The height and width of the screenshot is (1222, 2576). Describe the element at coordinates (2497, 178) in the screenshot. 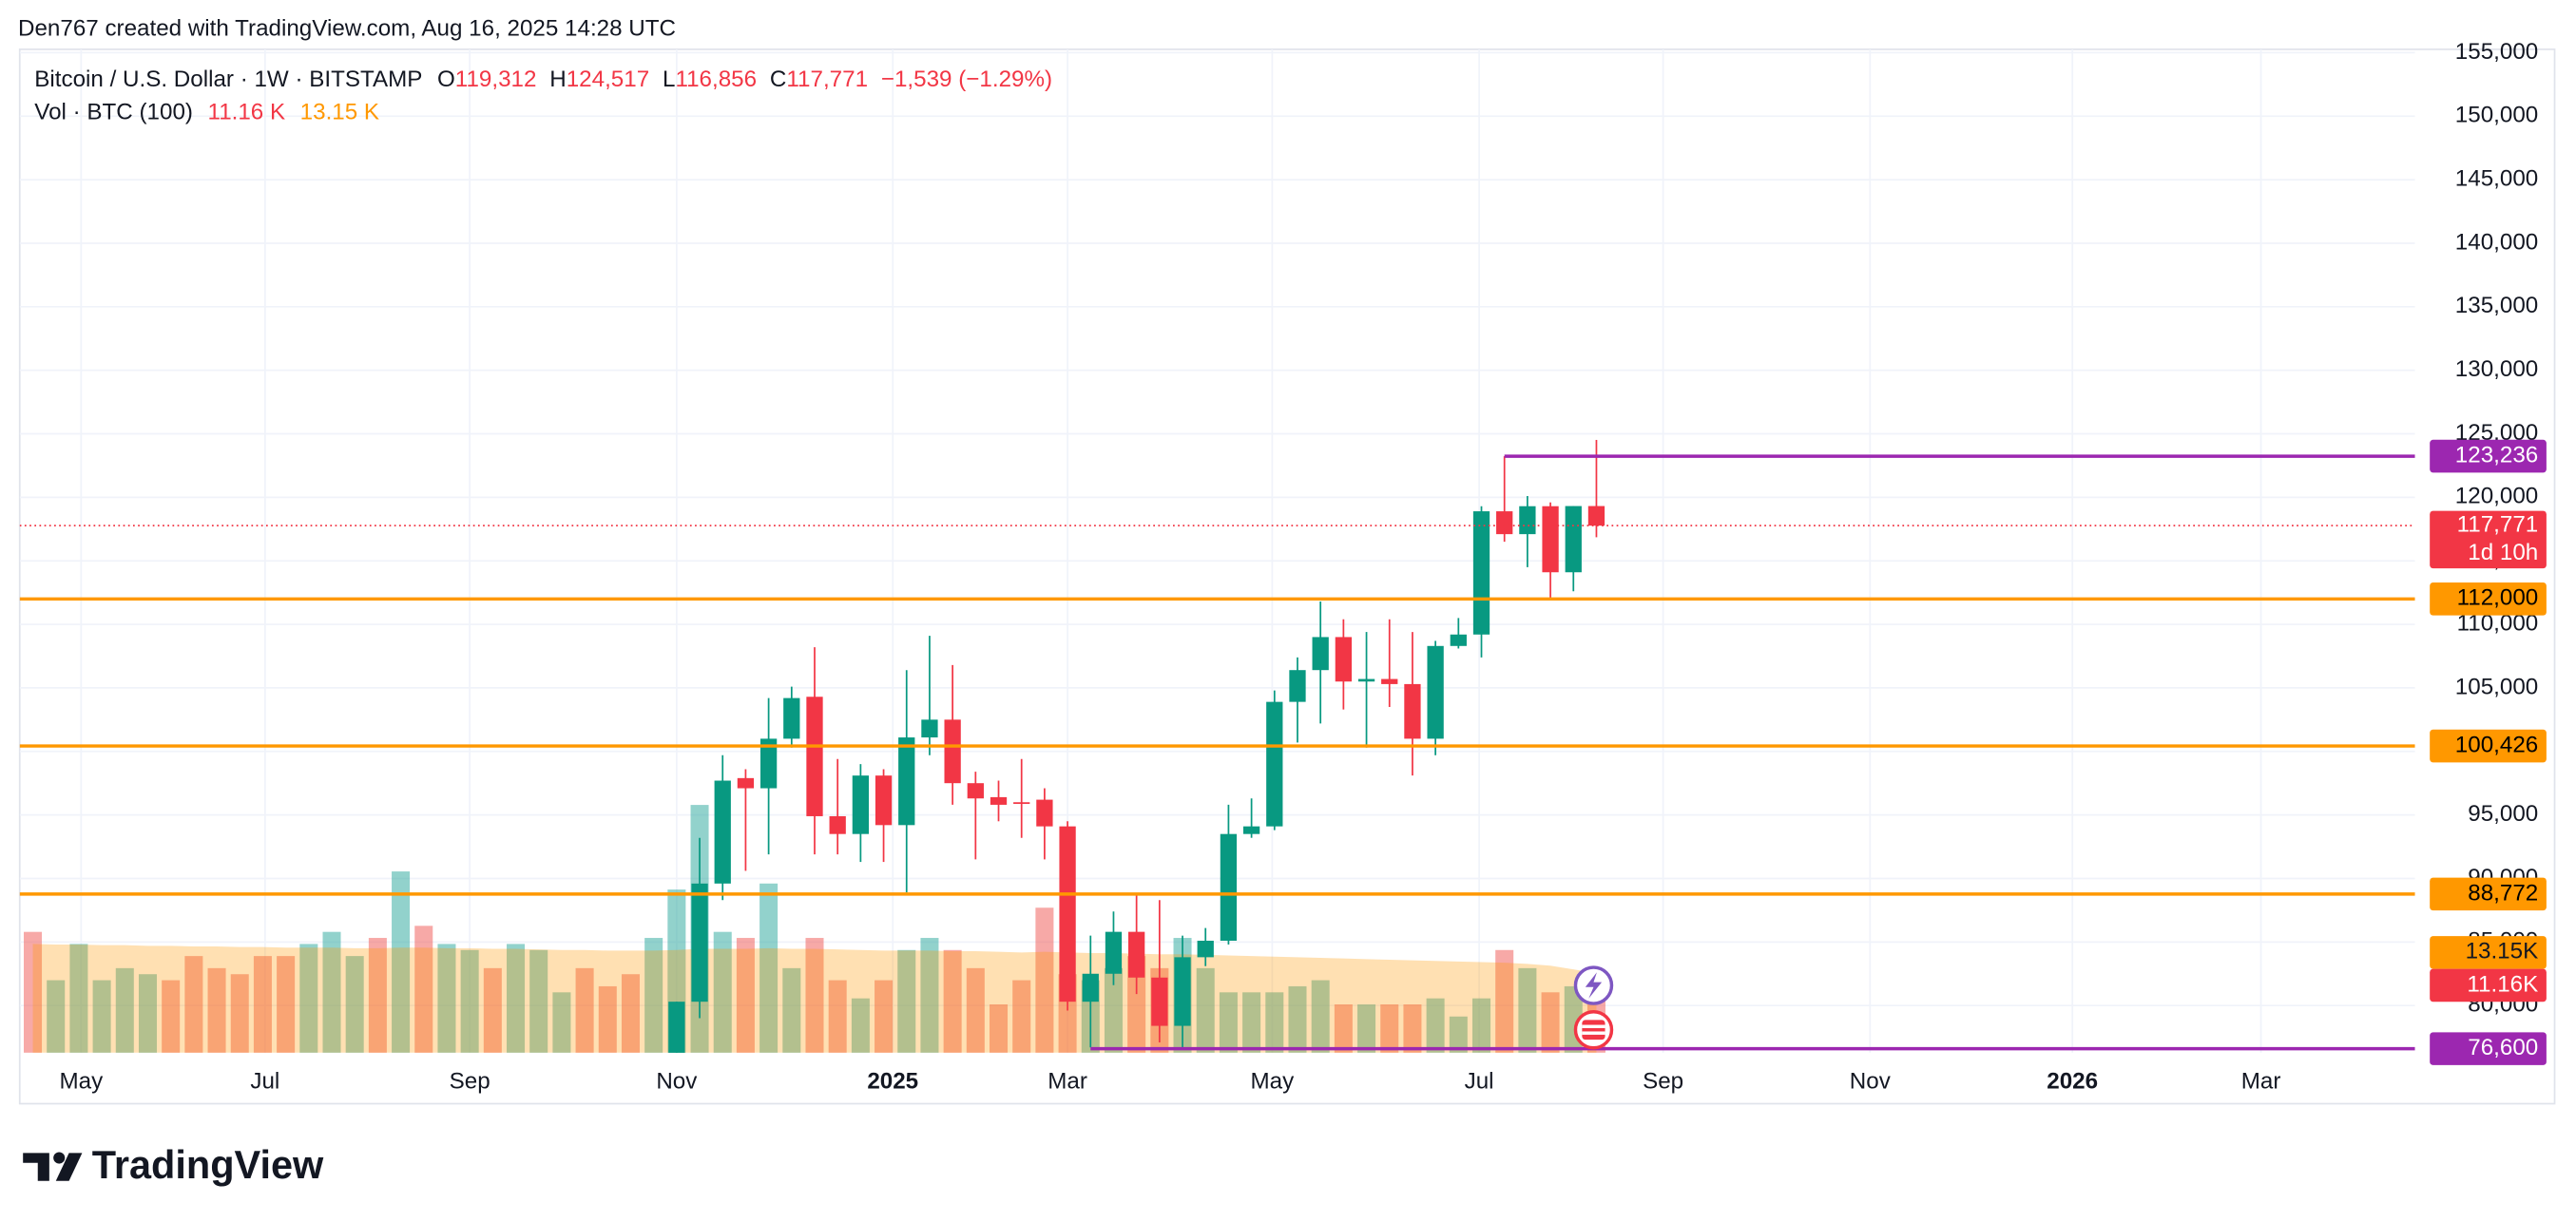

I see `y-tick-label: 145,000` at that location.